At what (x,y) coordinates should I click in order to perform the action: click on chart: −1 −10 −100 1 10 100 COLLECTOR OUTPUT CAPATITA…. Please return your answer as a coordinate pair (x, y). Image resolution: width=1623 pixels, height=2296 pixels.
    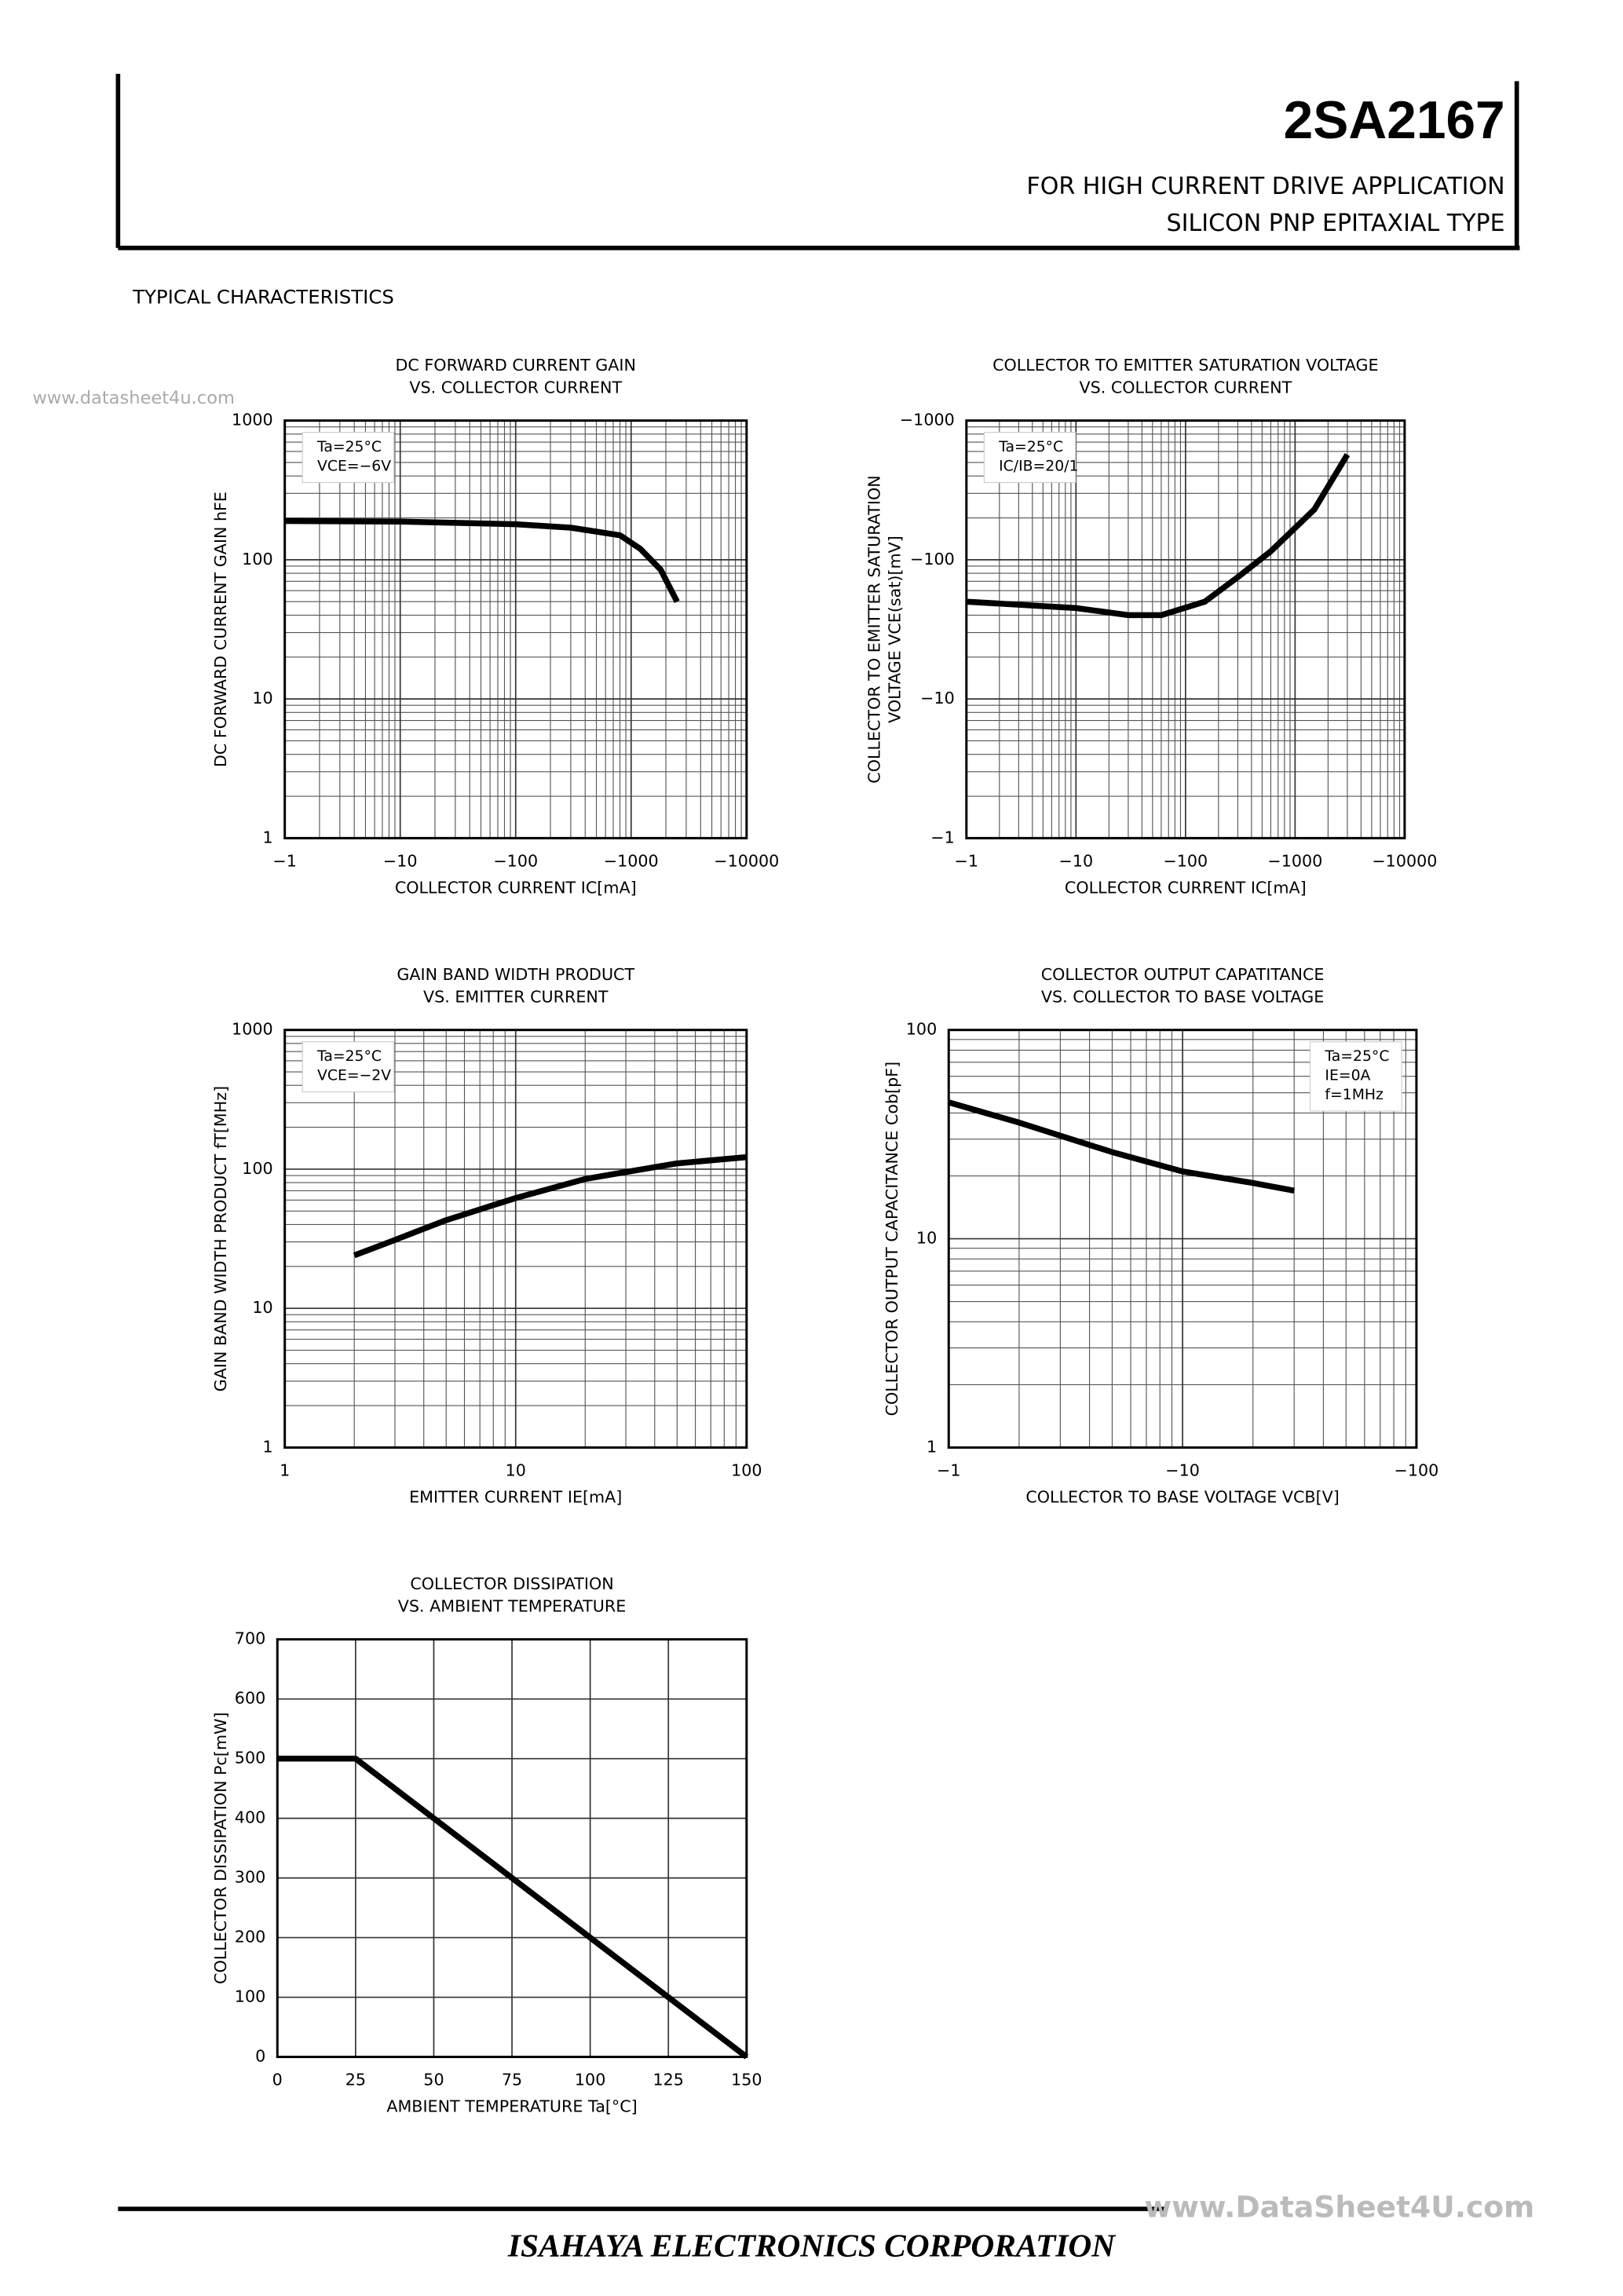
    Looking at the image, I should click on (1160, 1235).